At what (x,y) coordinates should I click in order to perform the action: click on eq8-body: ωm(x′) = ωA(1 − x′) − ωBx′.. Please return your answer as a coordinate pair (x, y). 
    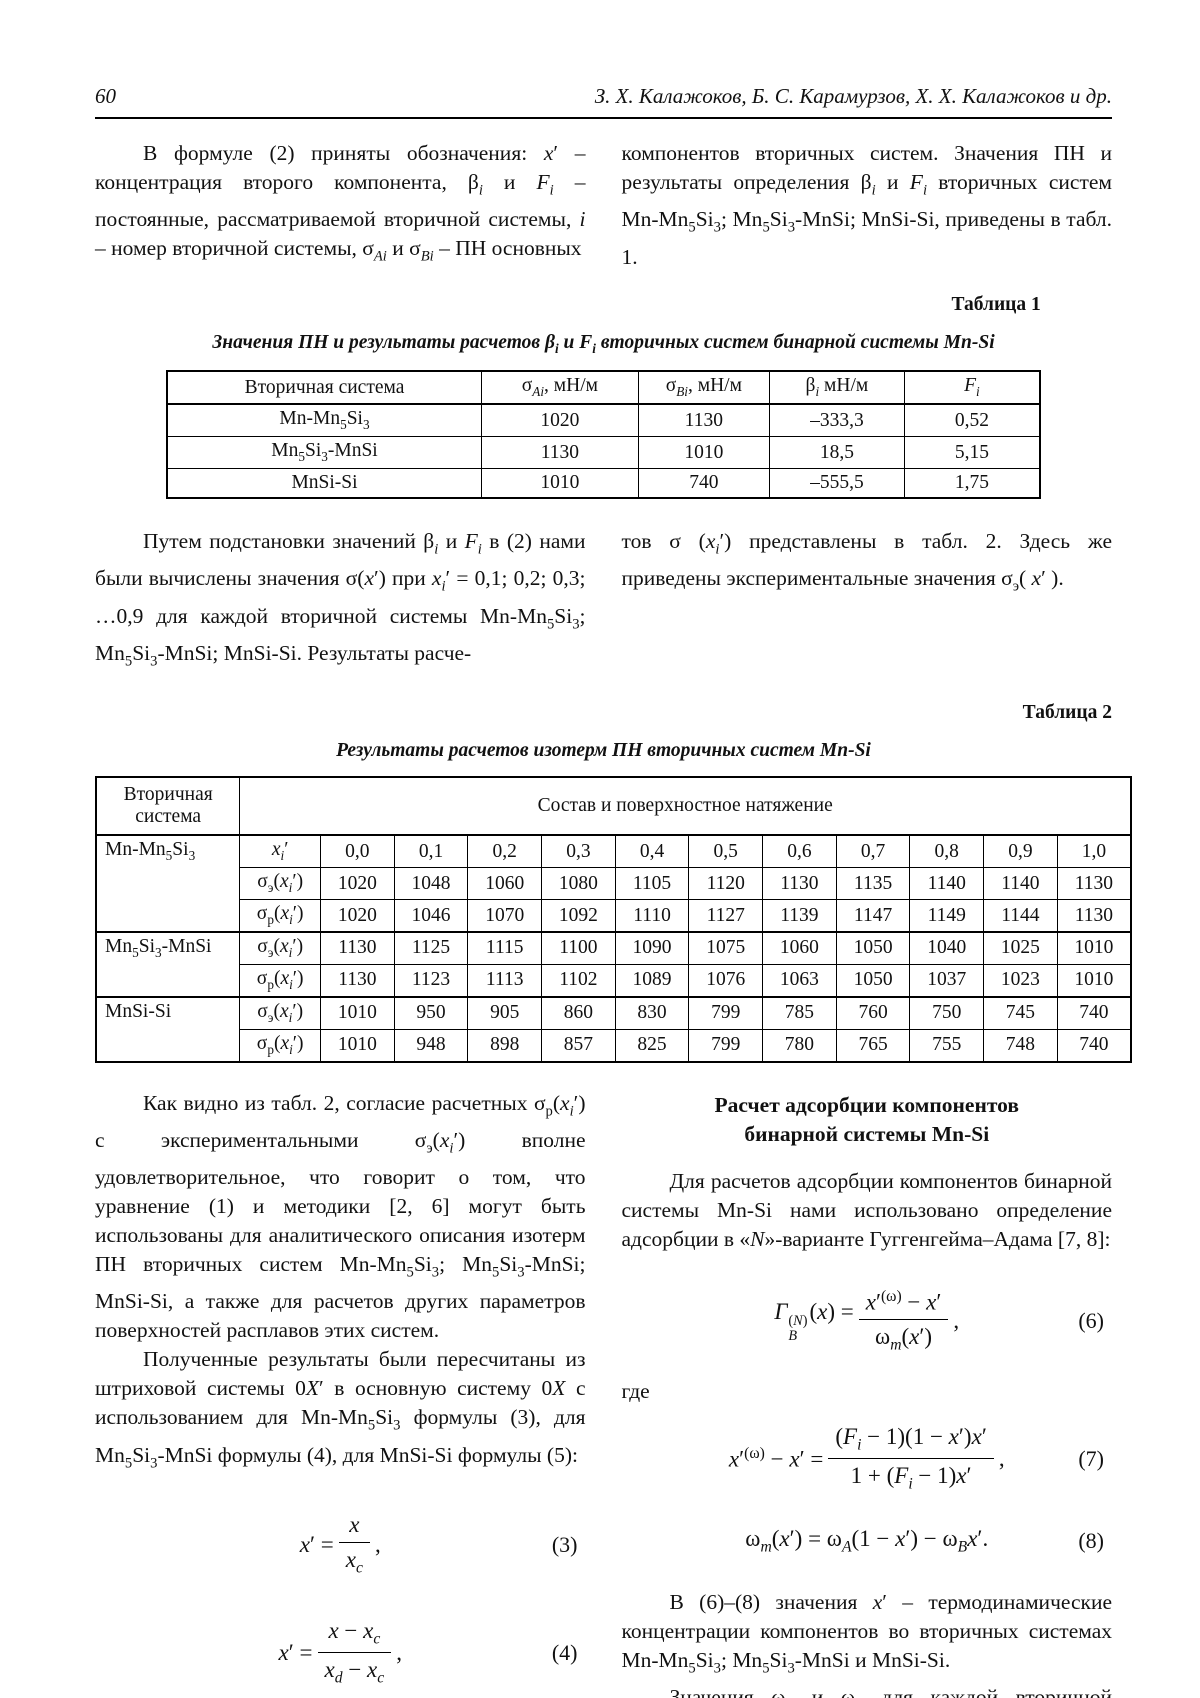
    Looking at the image, I should click on (867, 1540).